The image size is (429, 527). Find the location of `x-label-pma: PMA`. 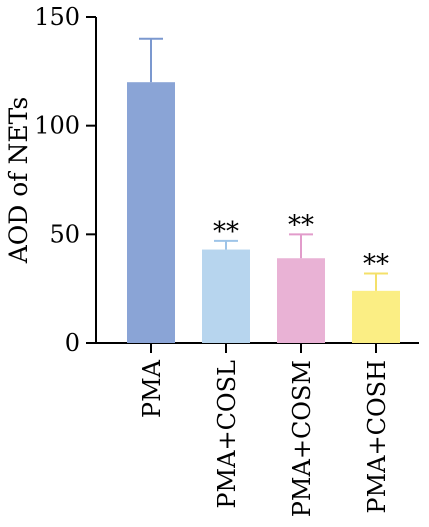

x-label-pma: PMA is located at coordinates (152, 388).